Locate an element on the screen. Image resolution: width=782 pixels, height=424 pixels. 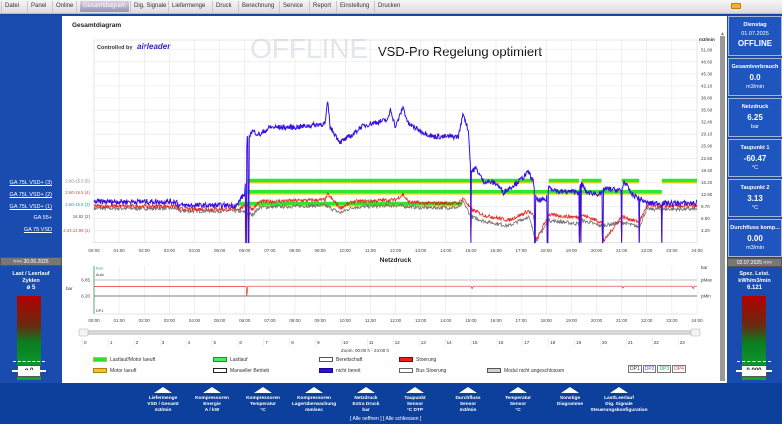
diagram-group-button: Durchfluss Sensor m3/min is located at coordinates (468, 400).